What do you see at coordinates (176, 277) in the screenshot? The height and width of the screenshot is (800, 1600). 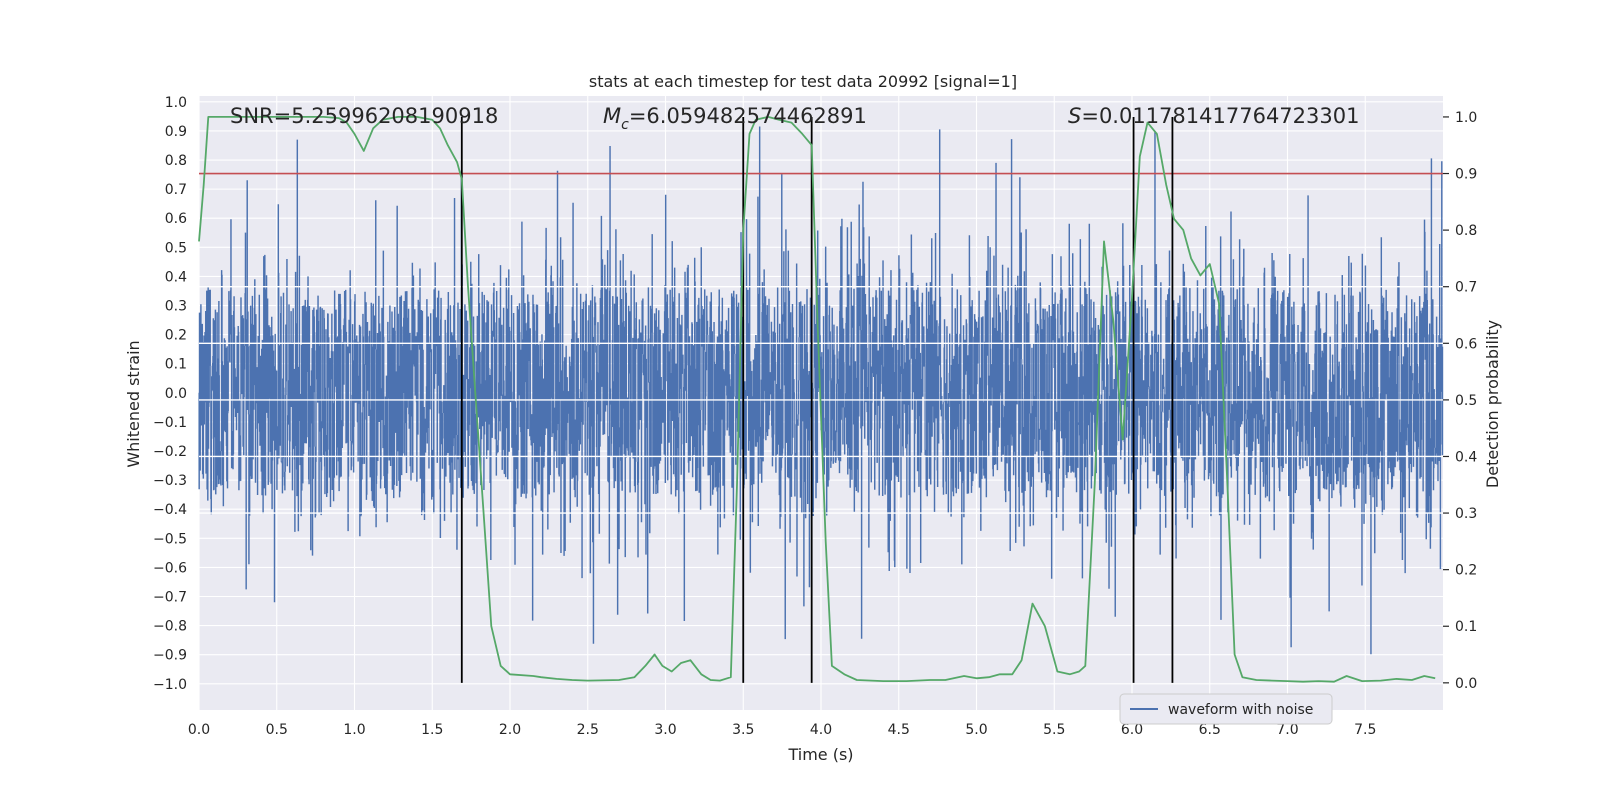 I see `y-tick-label: 0.4` at bounding box center [176, 277].